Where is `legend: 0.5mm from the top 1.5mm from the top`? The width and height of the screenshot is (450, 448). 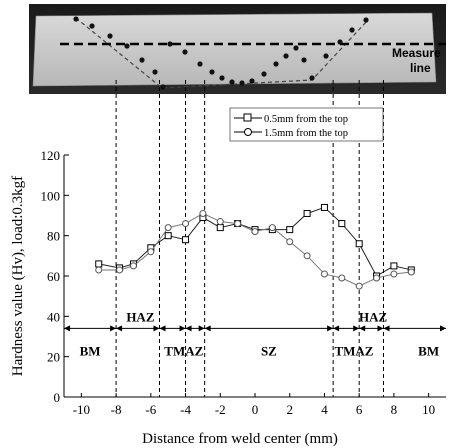
legend: 0.5mm from the top 1.5mm from the top is located at coordinates (306, 124).